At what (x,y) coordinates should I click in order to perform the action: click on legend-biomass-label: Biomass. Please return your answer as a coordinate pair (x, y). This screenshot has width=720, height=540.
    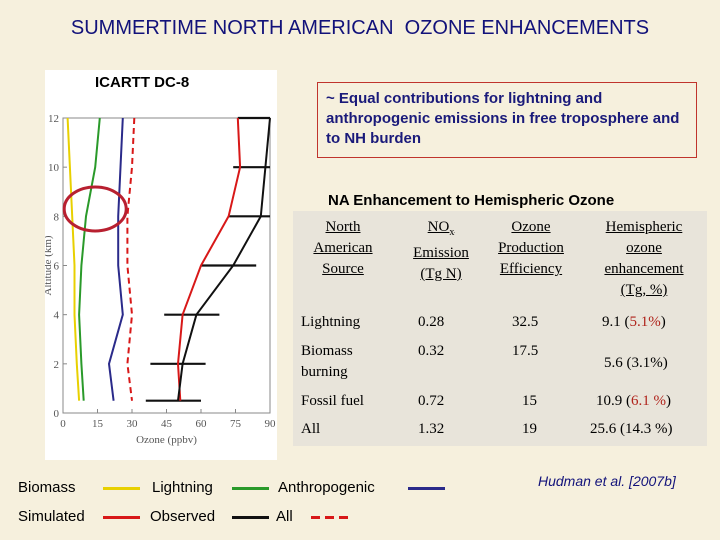
    Looking at the image, I should click on (47, 487).